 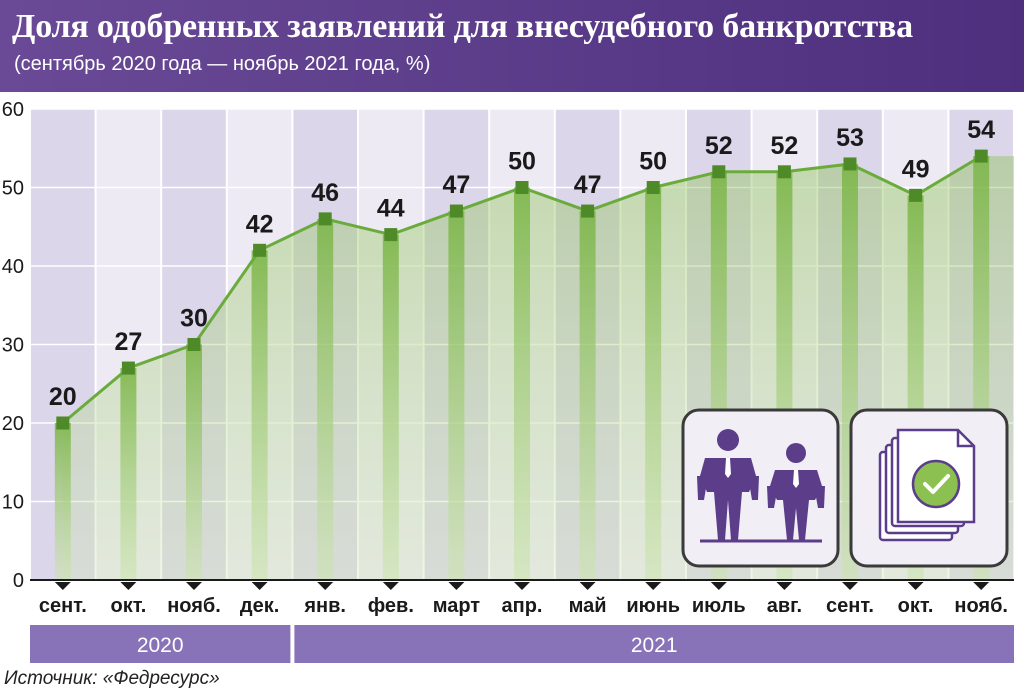 I want to click on x-tick-label: янв., so click(x=324, y=606).